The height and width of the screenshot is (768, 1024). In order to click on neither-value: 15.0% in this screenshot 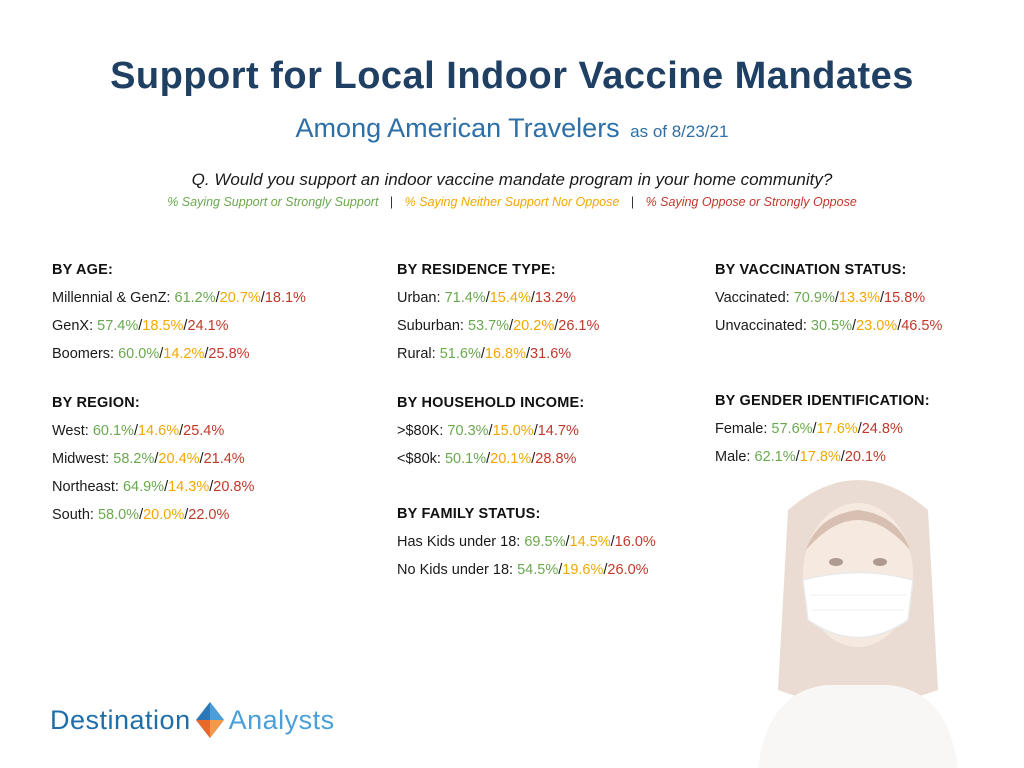, I will do `click(513, 431)`.